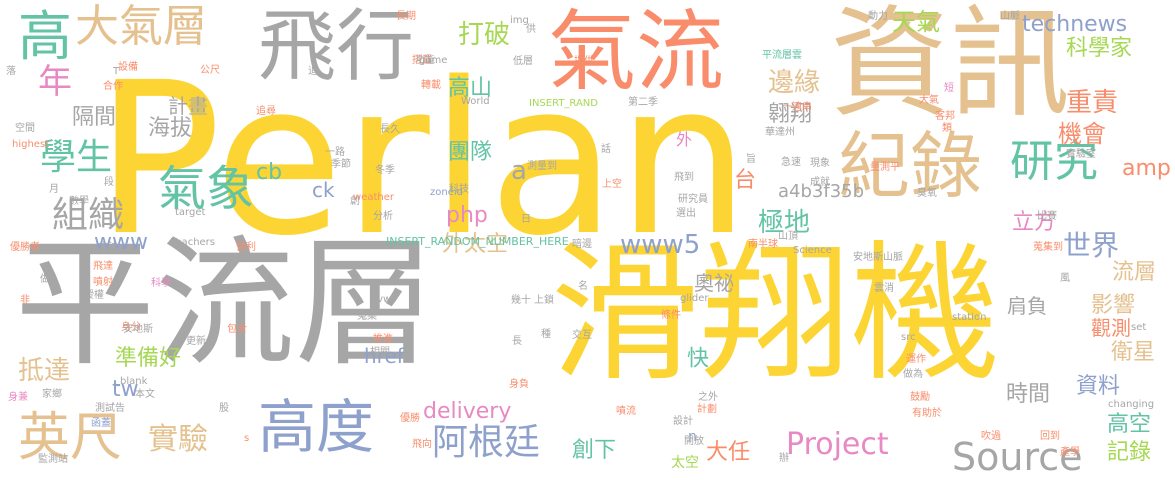 The width and height of the screenshot is (1175, 482). Describe the element at coordinates (55, 82) in the screenshot. I see `word-9: 年` at that location.